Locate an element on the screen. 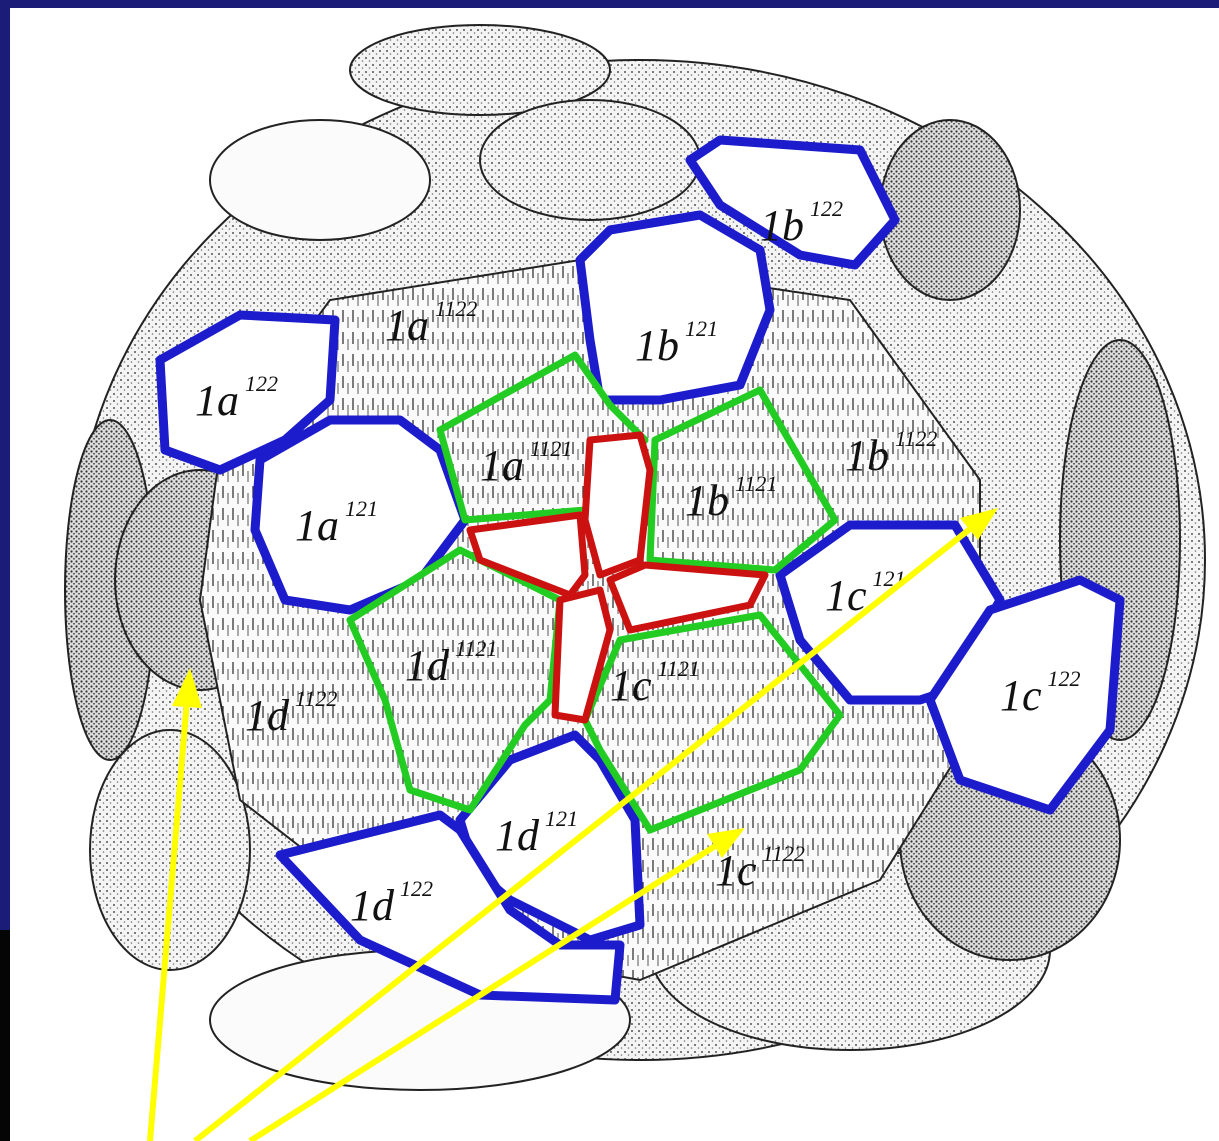 Image resolution: width=1219 pixels, height=1141 pixels. red-cells is located at coordinates (617, 577).